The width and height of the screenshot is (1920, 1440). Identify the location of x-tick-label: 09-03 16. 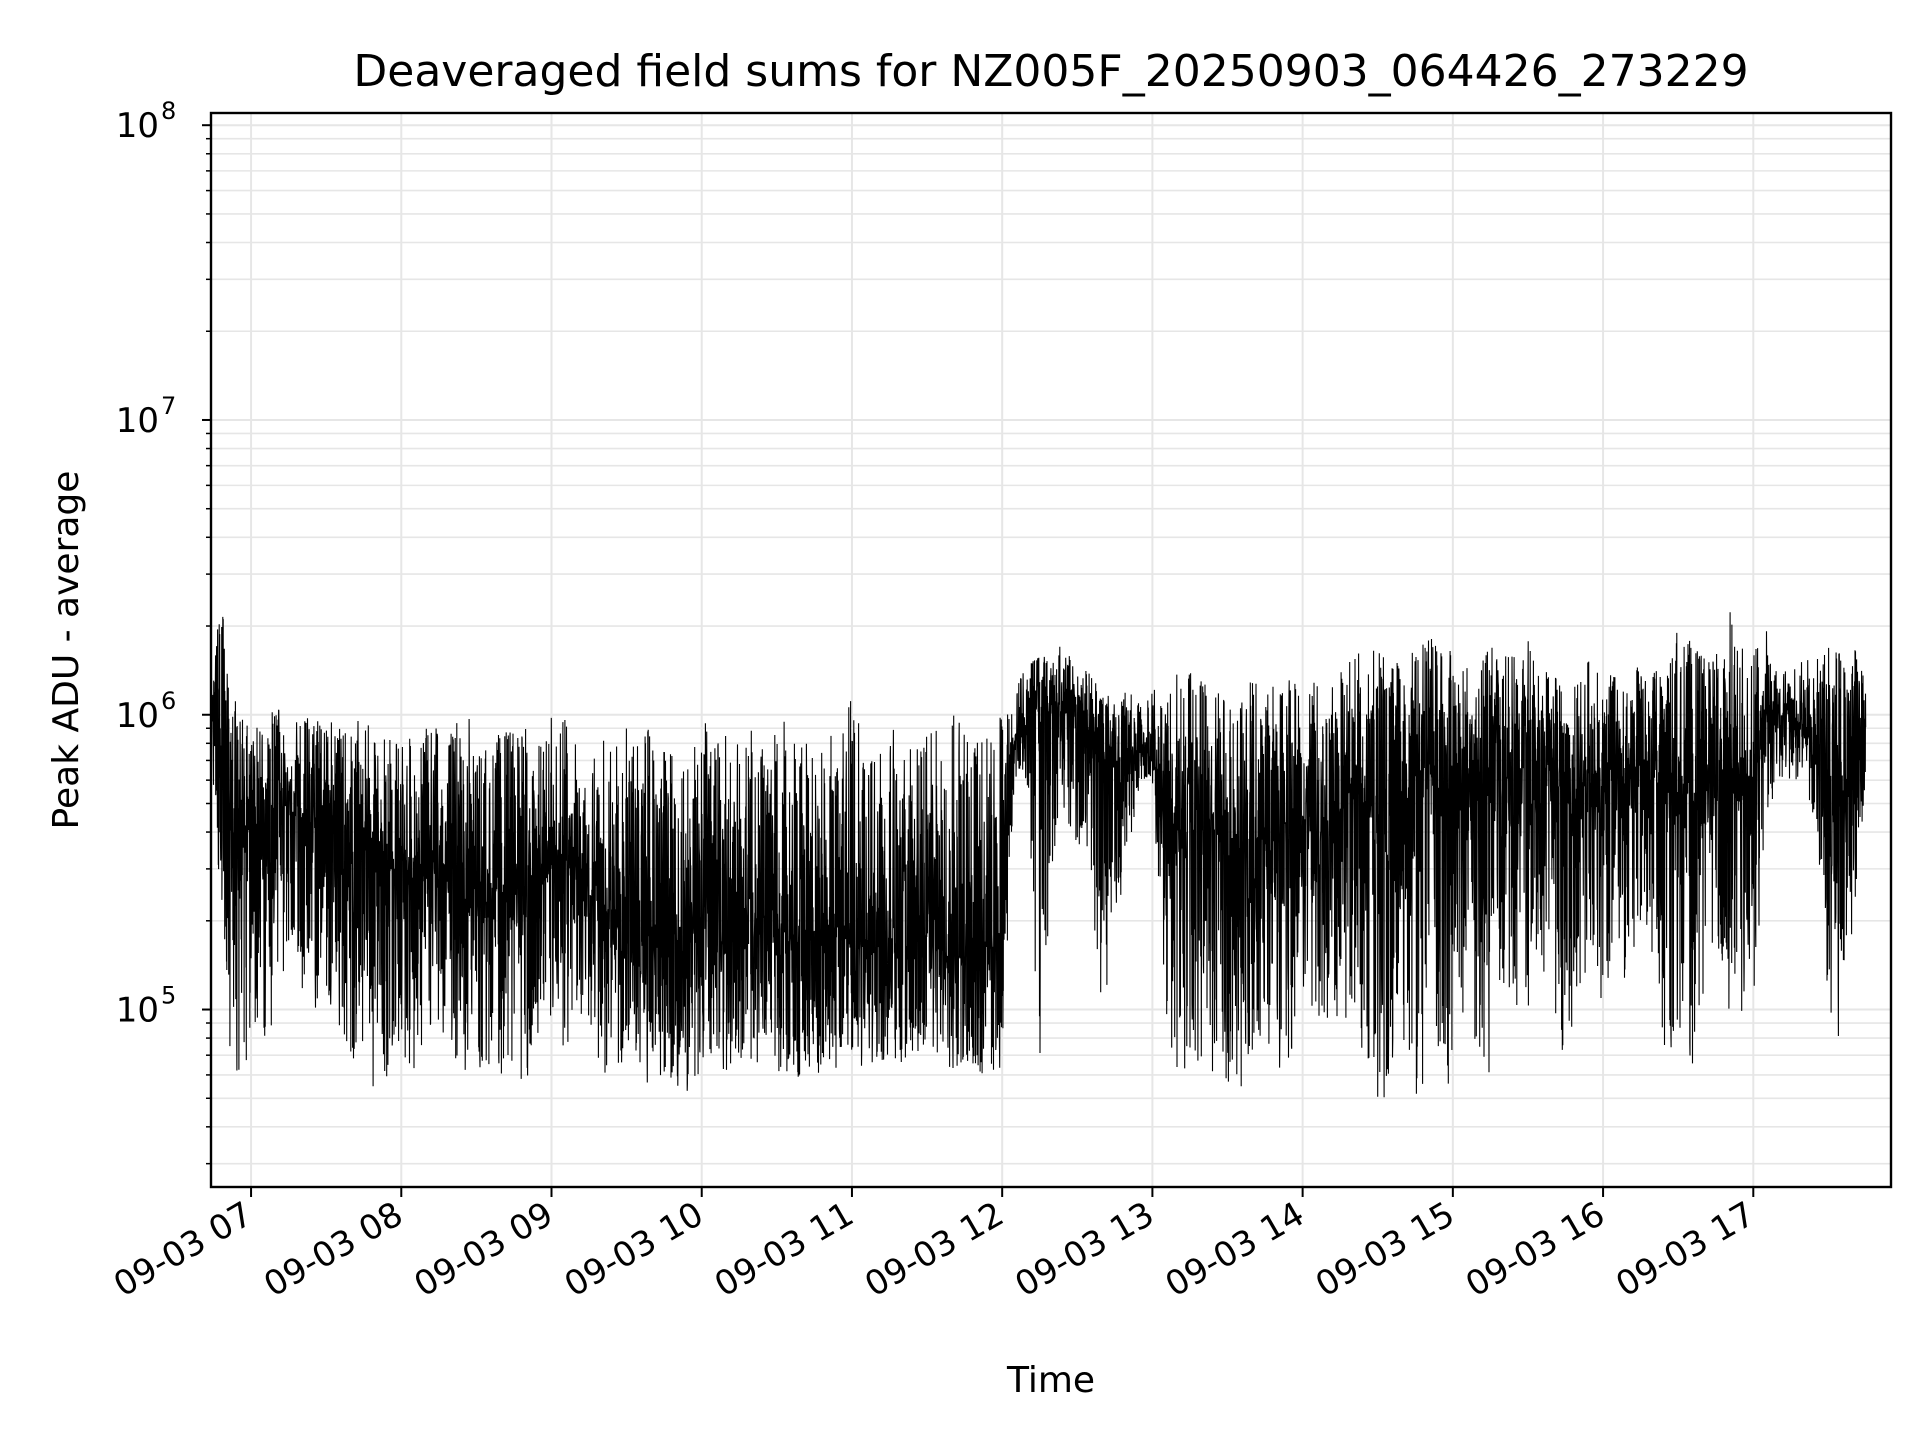
(1535, 1249).